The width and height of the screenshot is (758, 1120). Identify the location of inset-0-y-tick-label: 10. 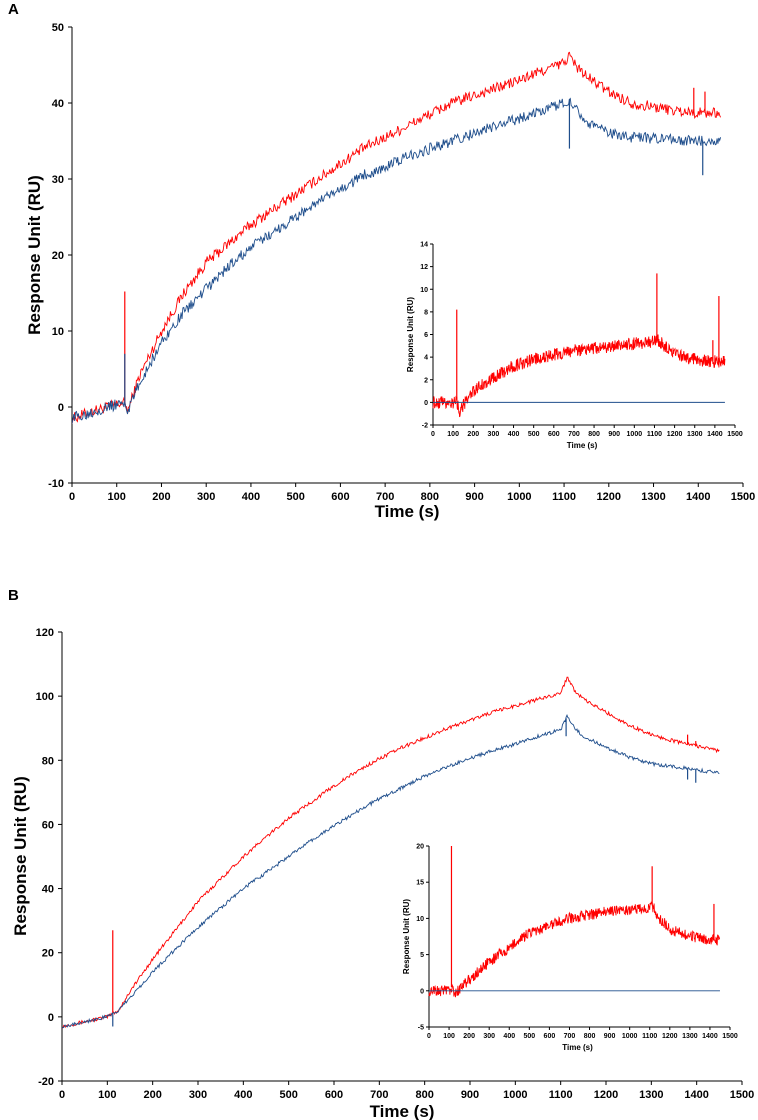
(424, 290).